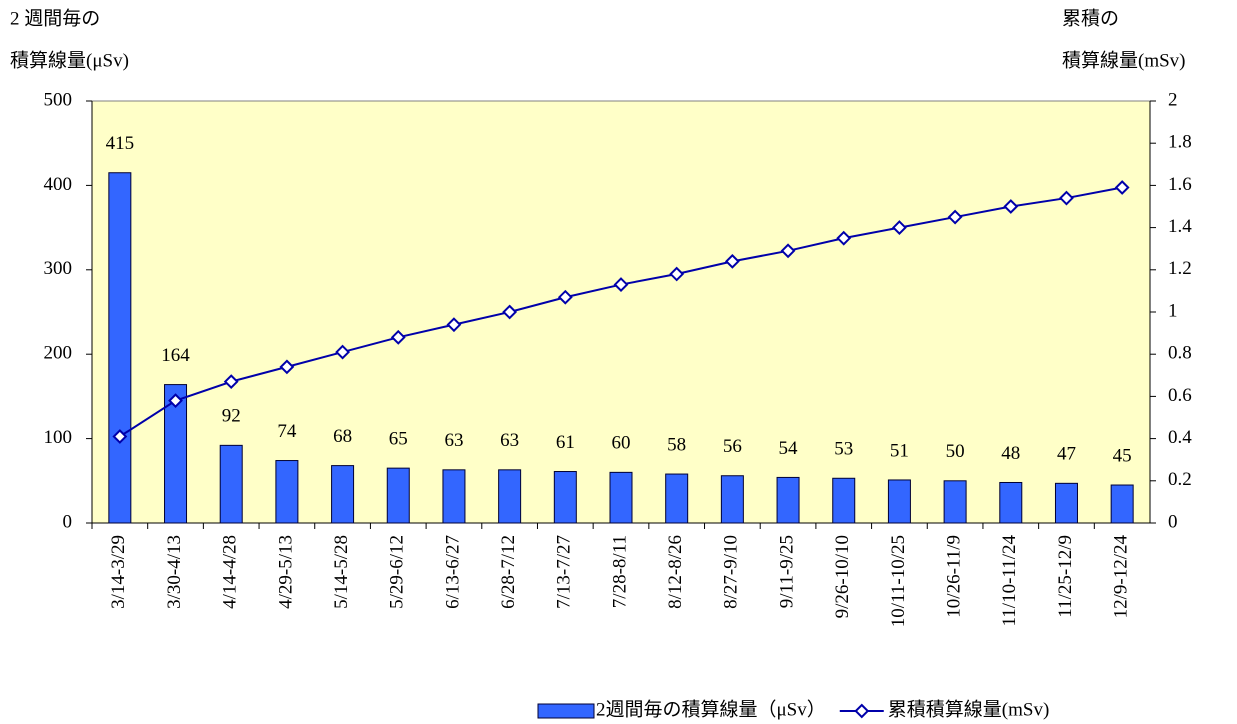  Describe the element at coordinates (120, 143) in the screenshot. I see `bar-value-label: 415` at that location.